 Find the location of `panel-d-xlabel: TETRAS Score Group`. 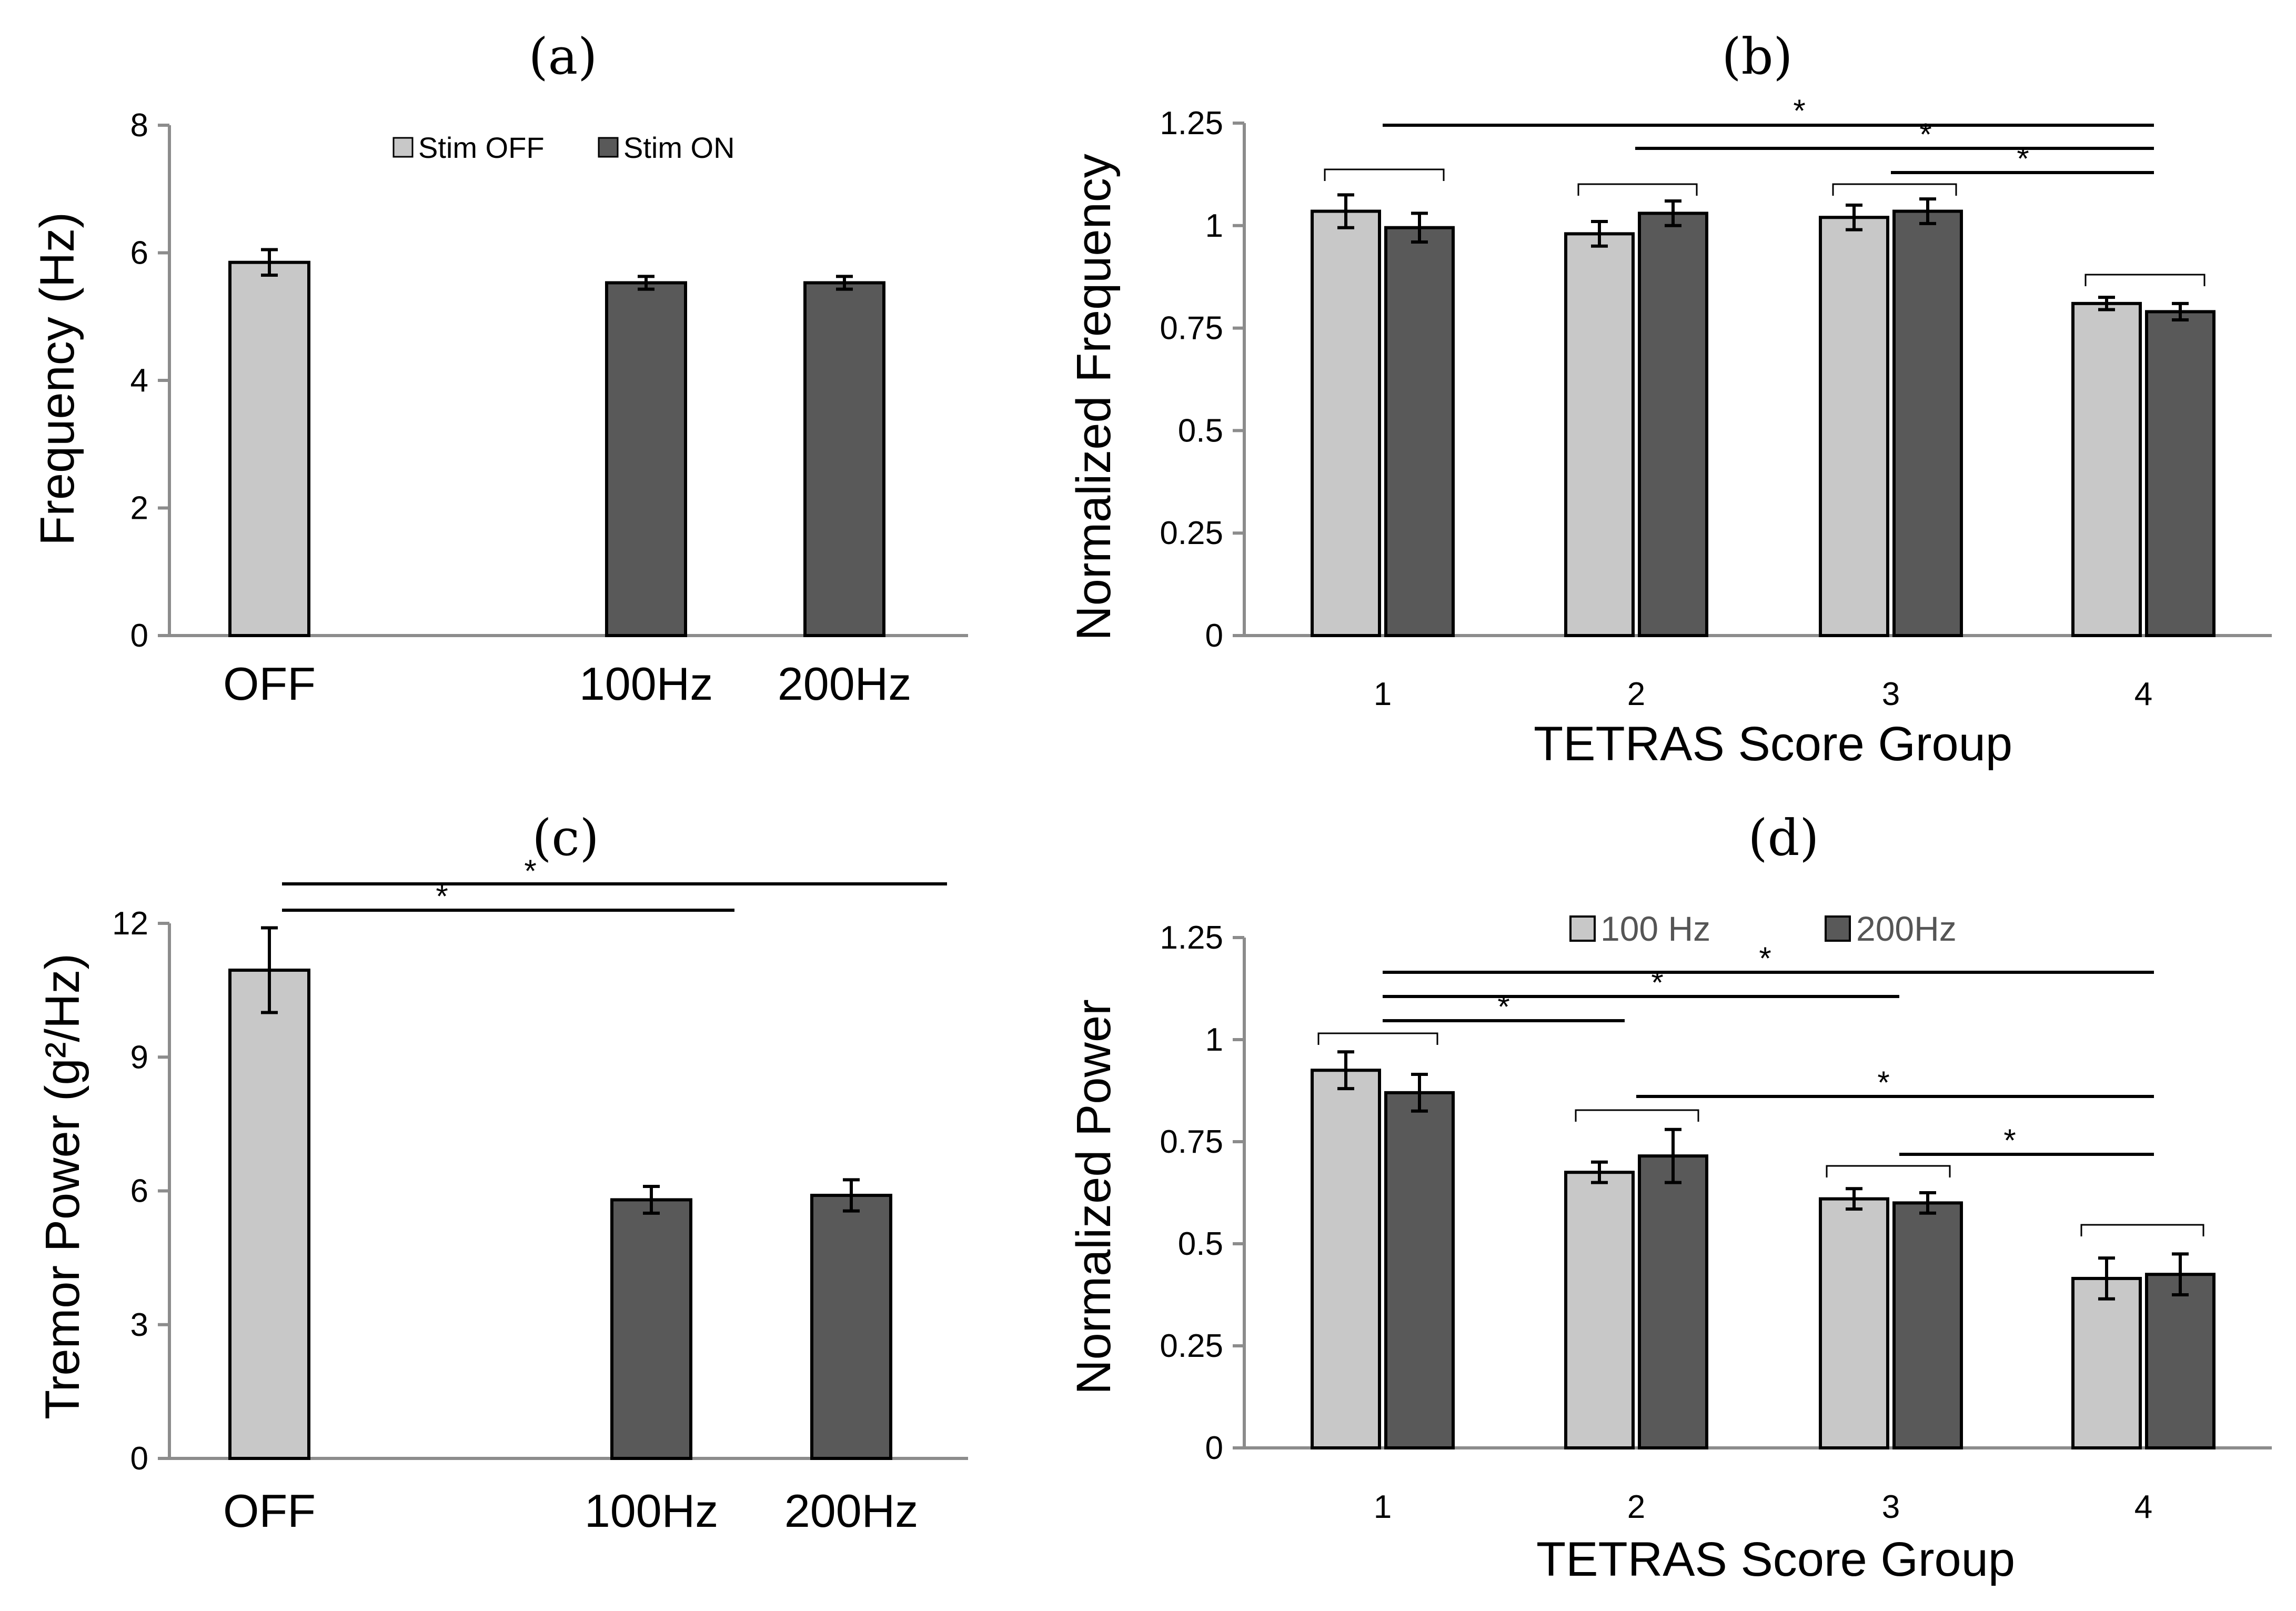

panel-d-xlabel: TETRAS Score Group is located at coordinates (1775, 1560).